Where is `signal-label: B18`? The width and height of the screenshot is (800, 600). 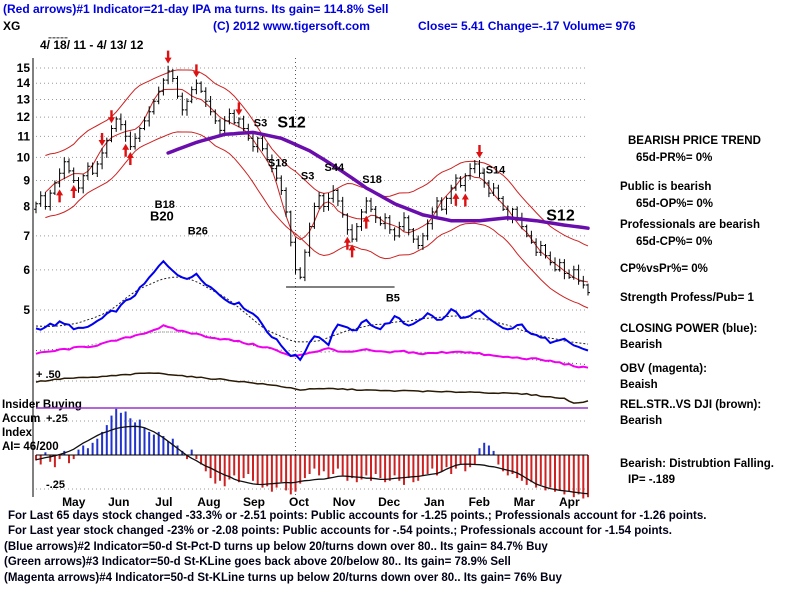
signal-label: B18 is located at coordinates (165, 205).